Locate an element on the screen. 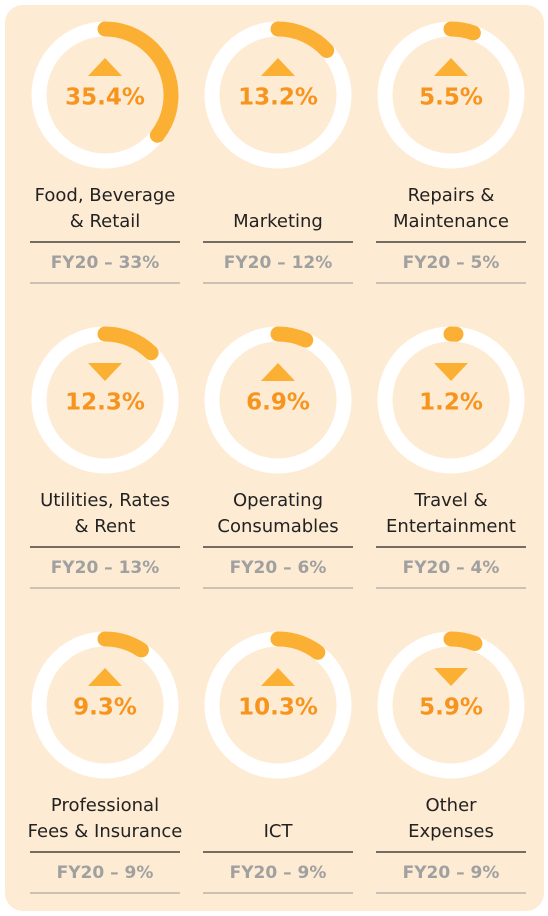  category-label: Utilities, Rates is located at coordinates (105, 500).